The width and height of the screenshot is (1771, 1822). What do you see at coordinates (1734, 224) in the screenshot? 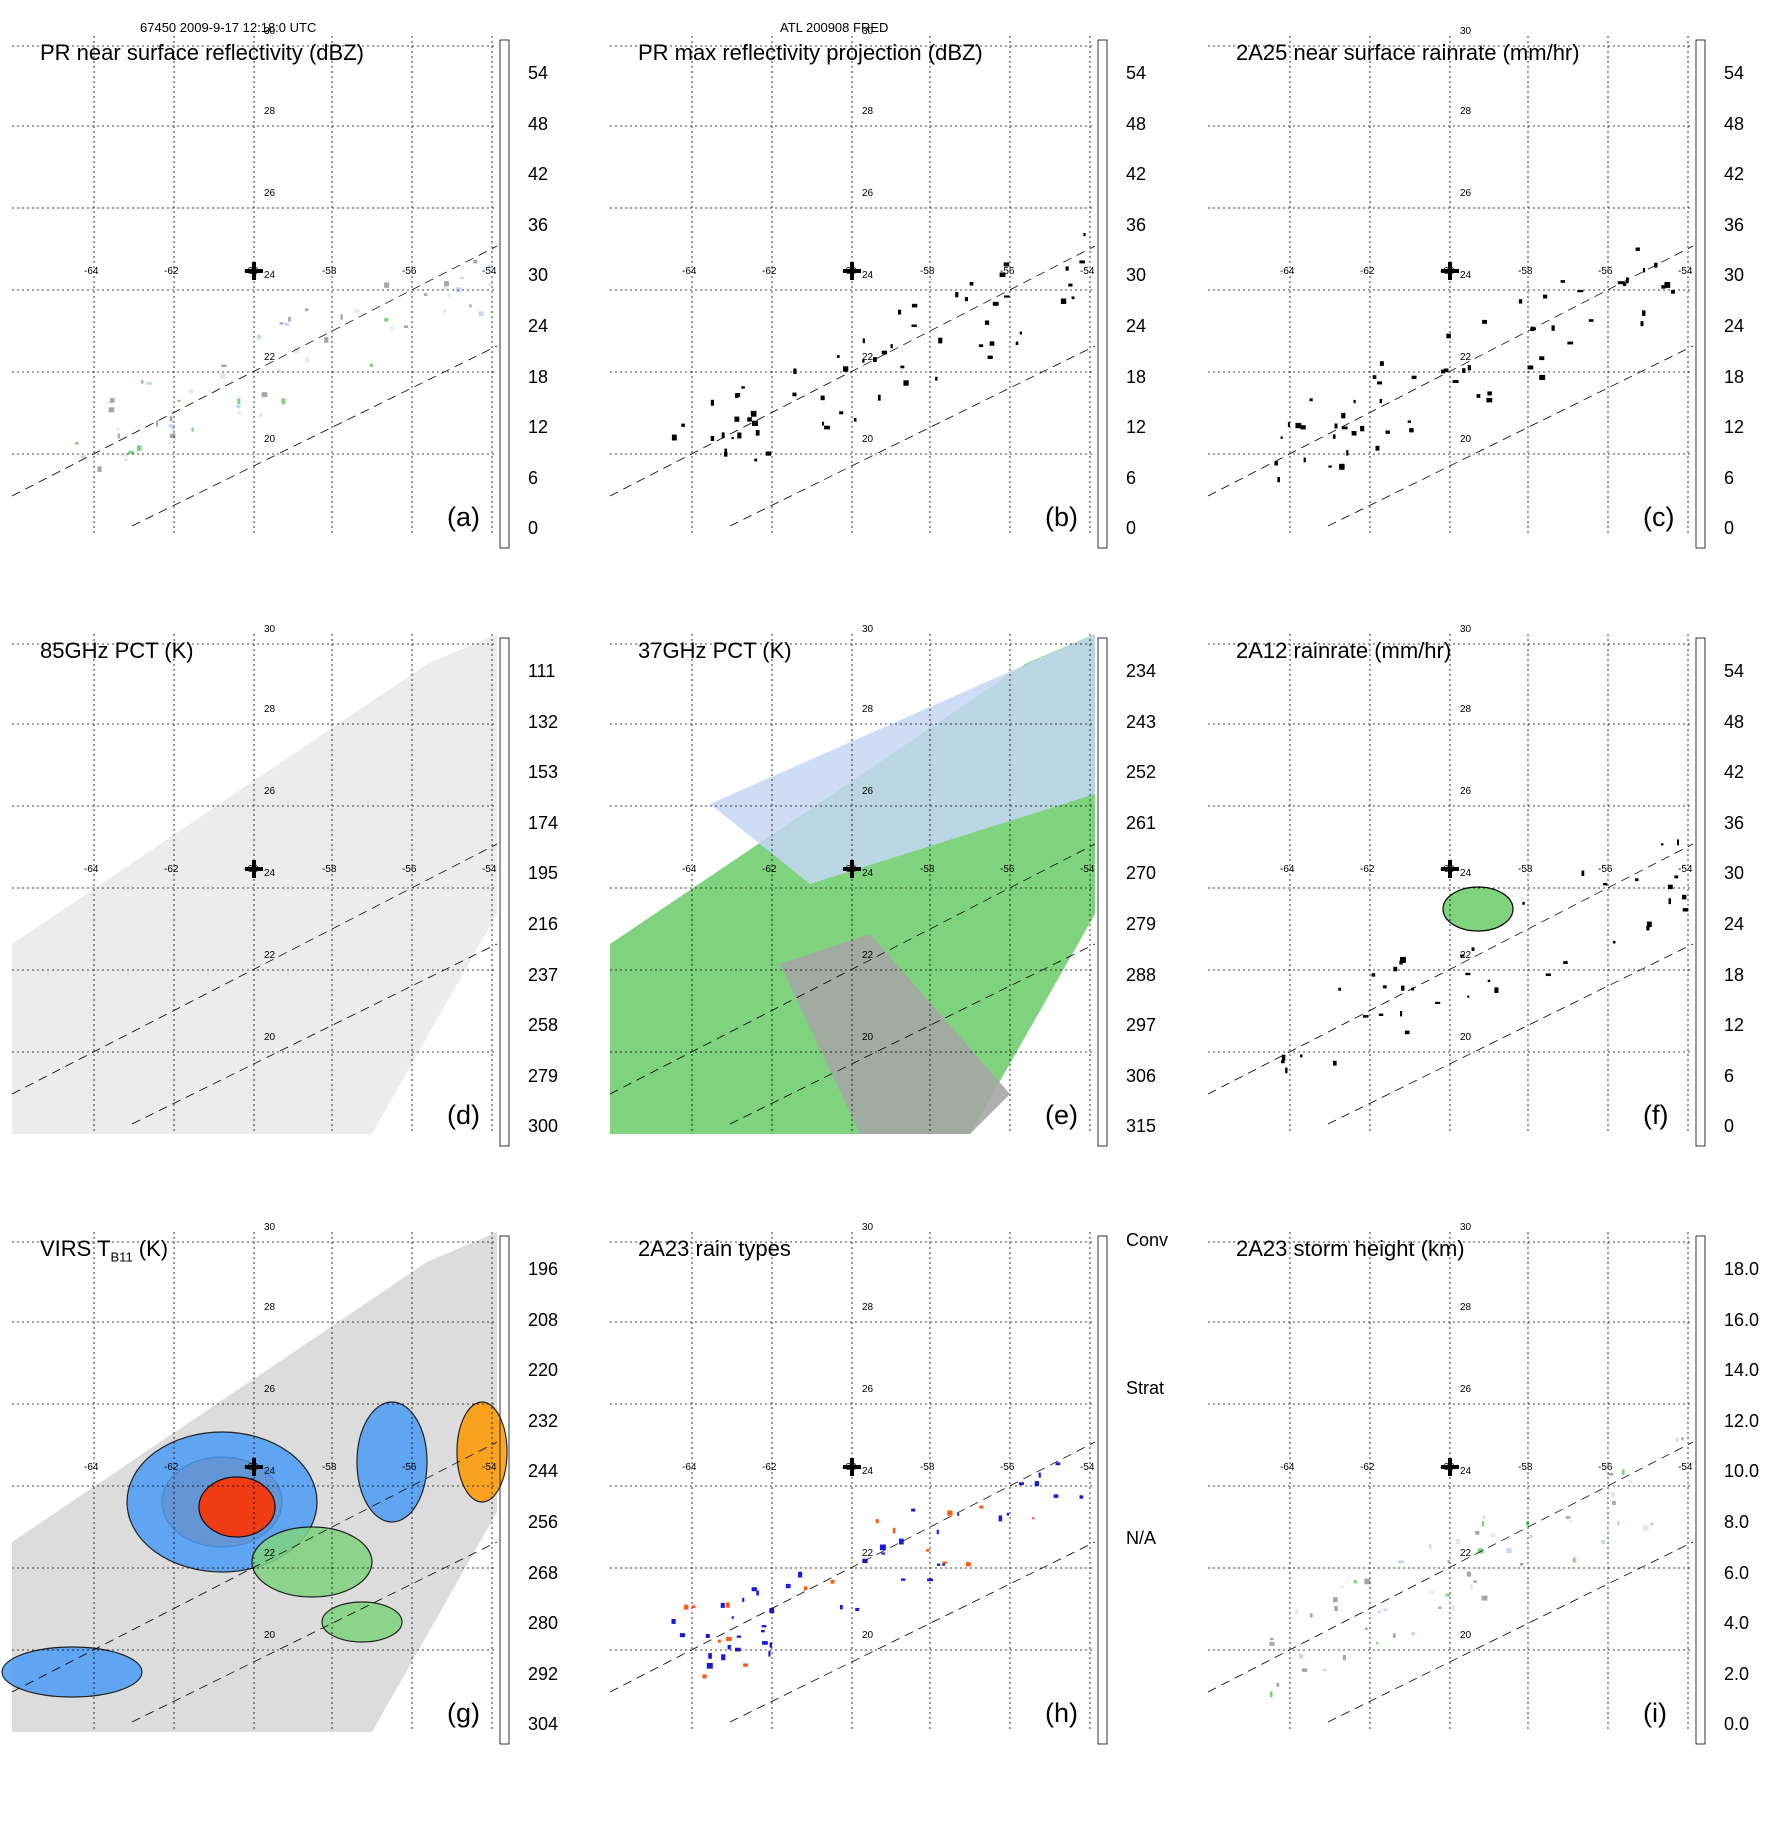
I see `colorbar-tick-label: 36` at bounding box center [1734, 224].